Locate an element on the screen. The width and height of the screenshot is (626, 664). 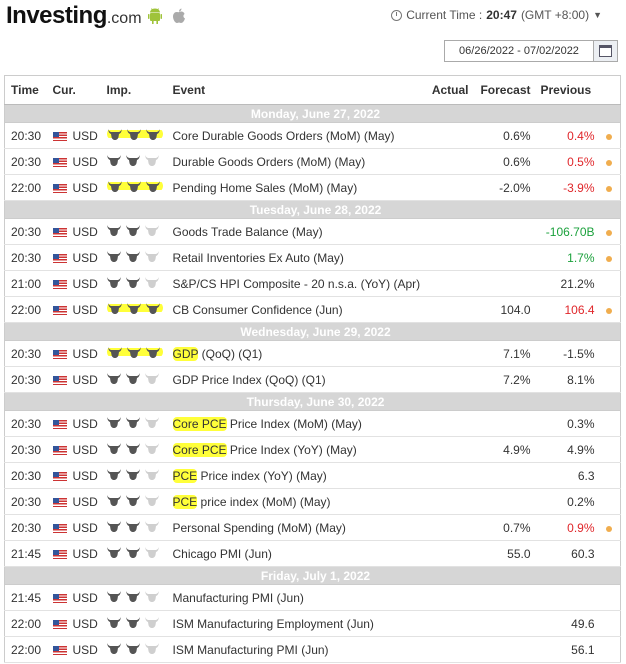
event-previous: 4.9% is located at coordinates (566, 449).